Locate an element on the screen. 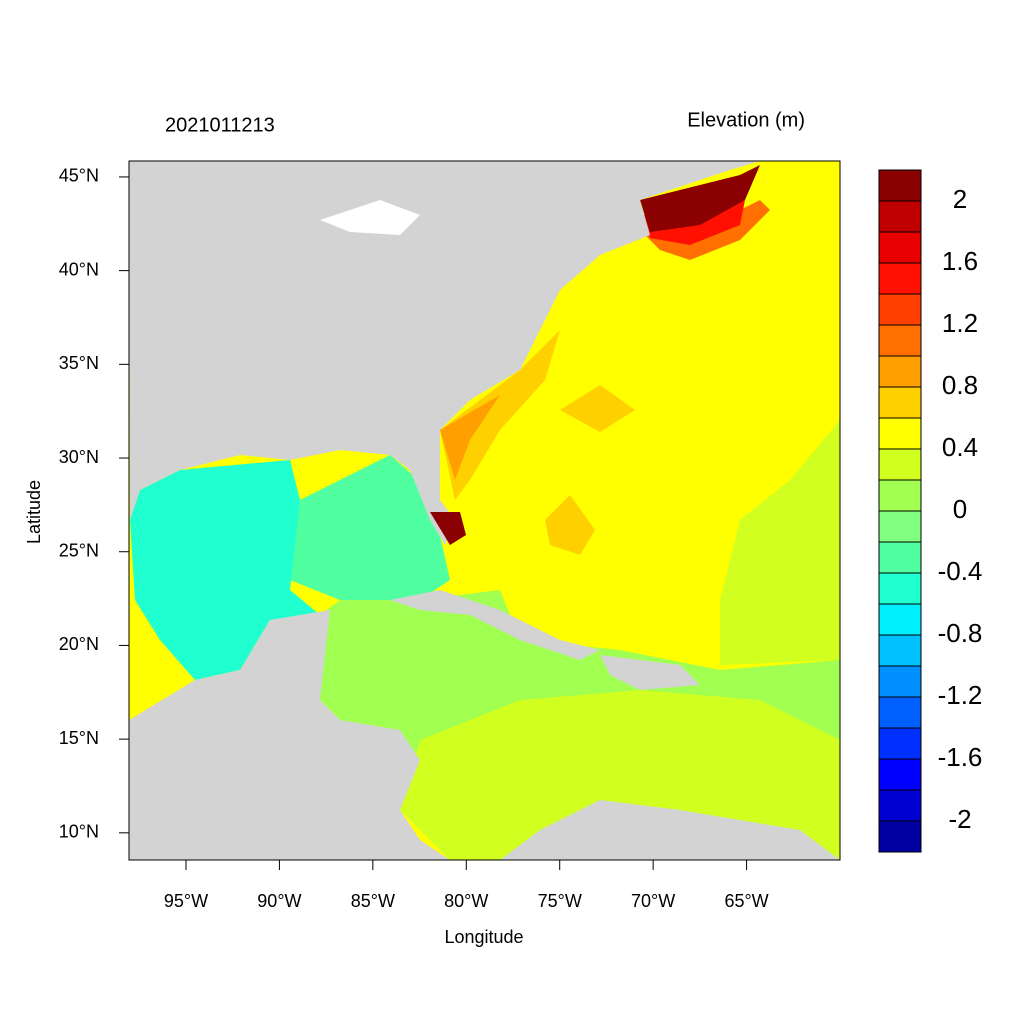 This screenshot has width=1024, height=1024. x-tick-label: 90°W is located at coordinates (279, 901).